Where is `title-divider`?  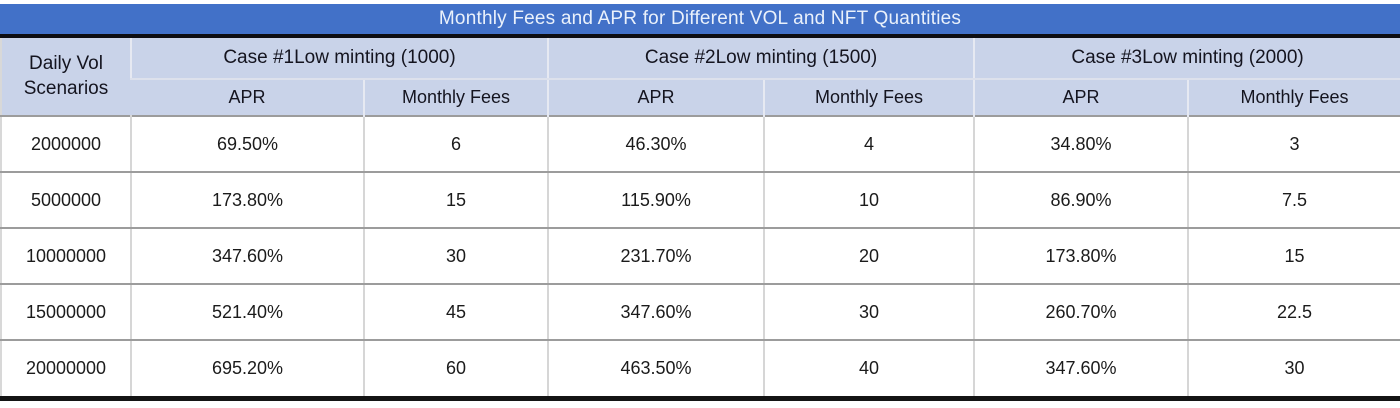
title-divider is located at coordinates (700, 36).